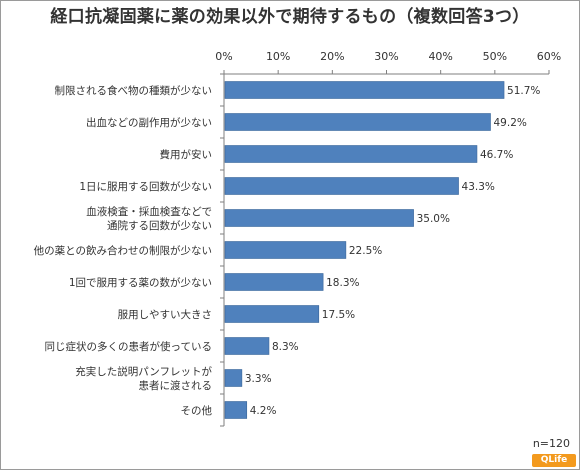  I want to click on value-label: 51.7%, so click(523, 91).